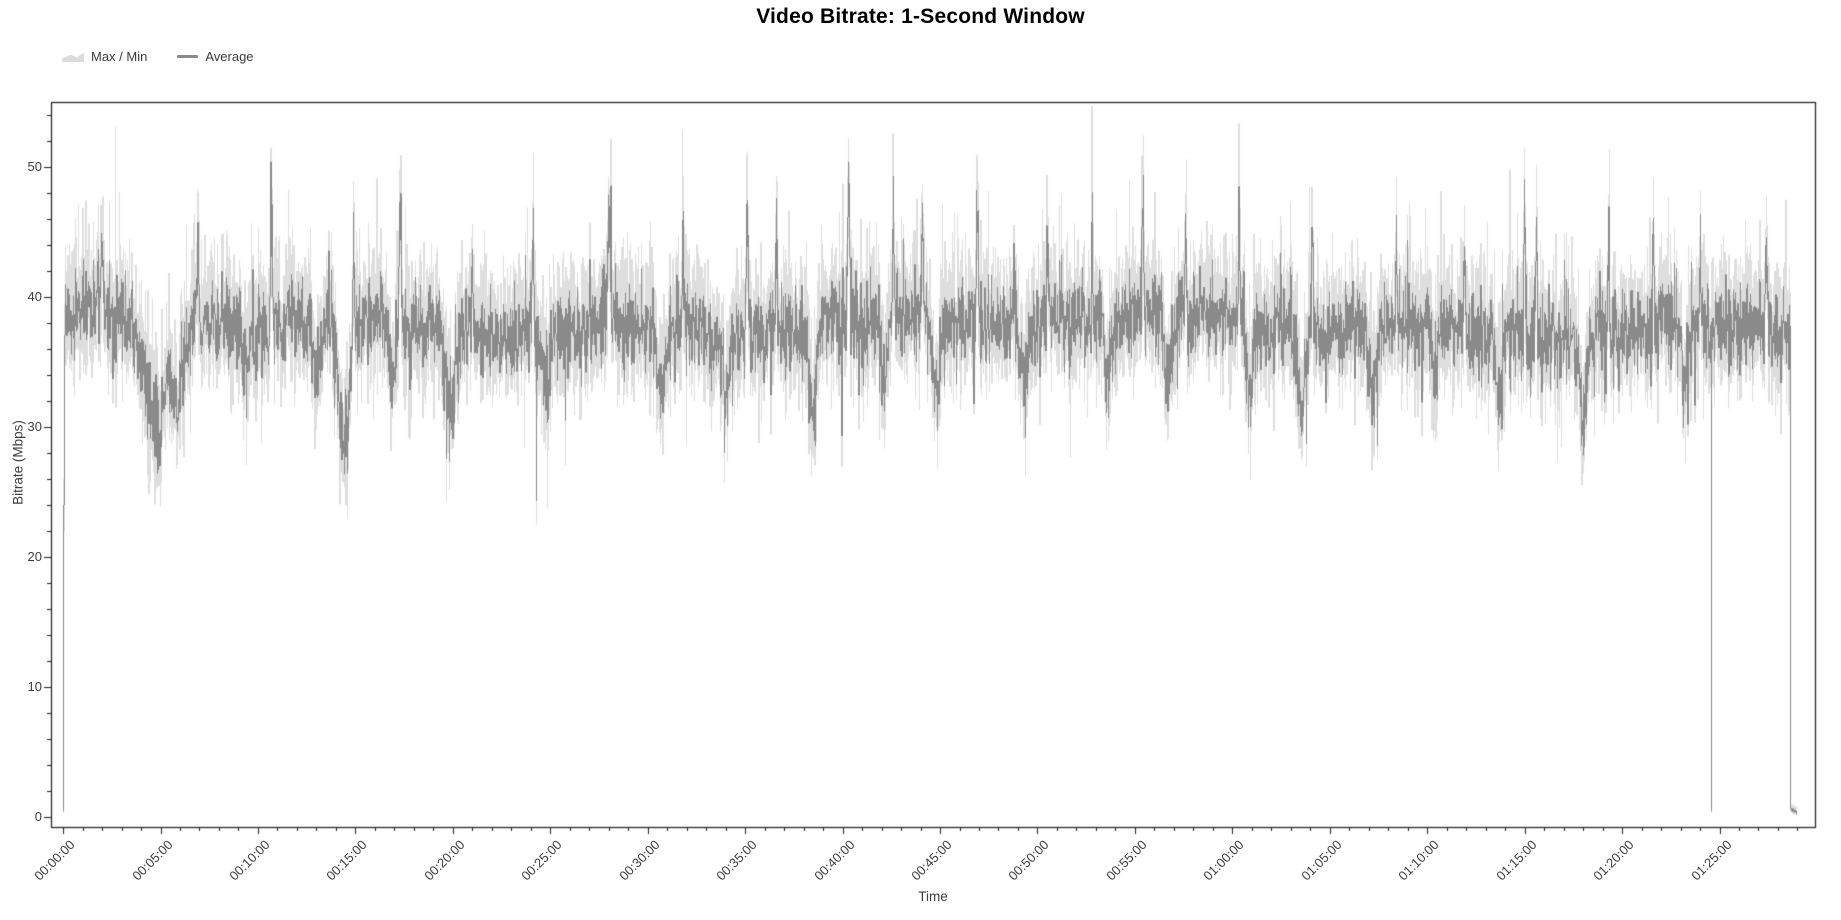  I want to click on x-axis-title: Time, so click(933, 896).